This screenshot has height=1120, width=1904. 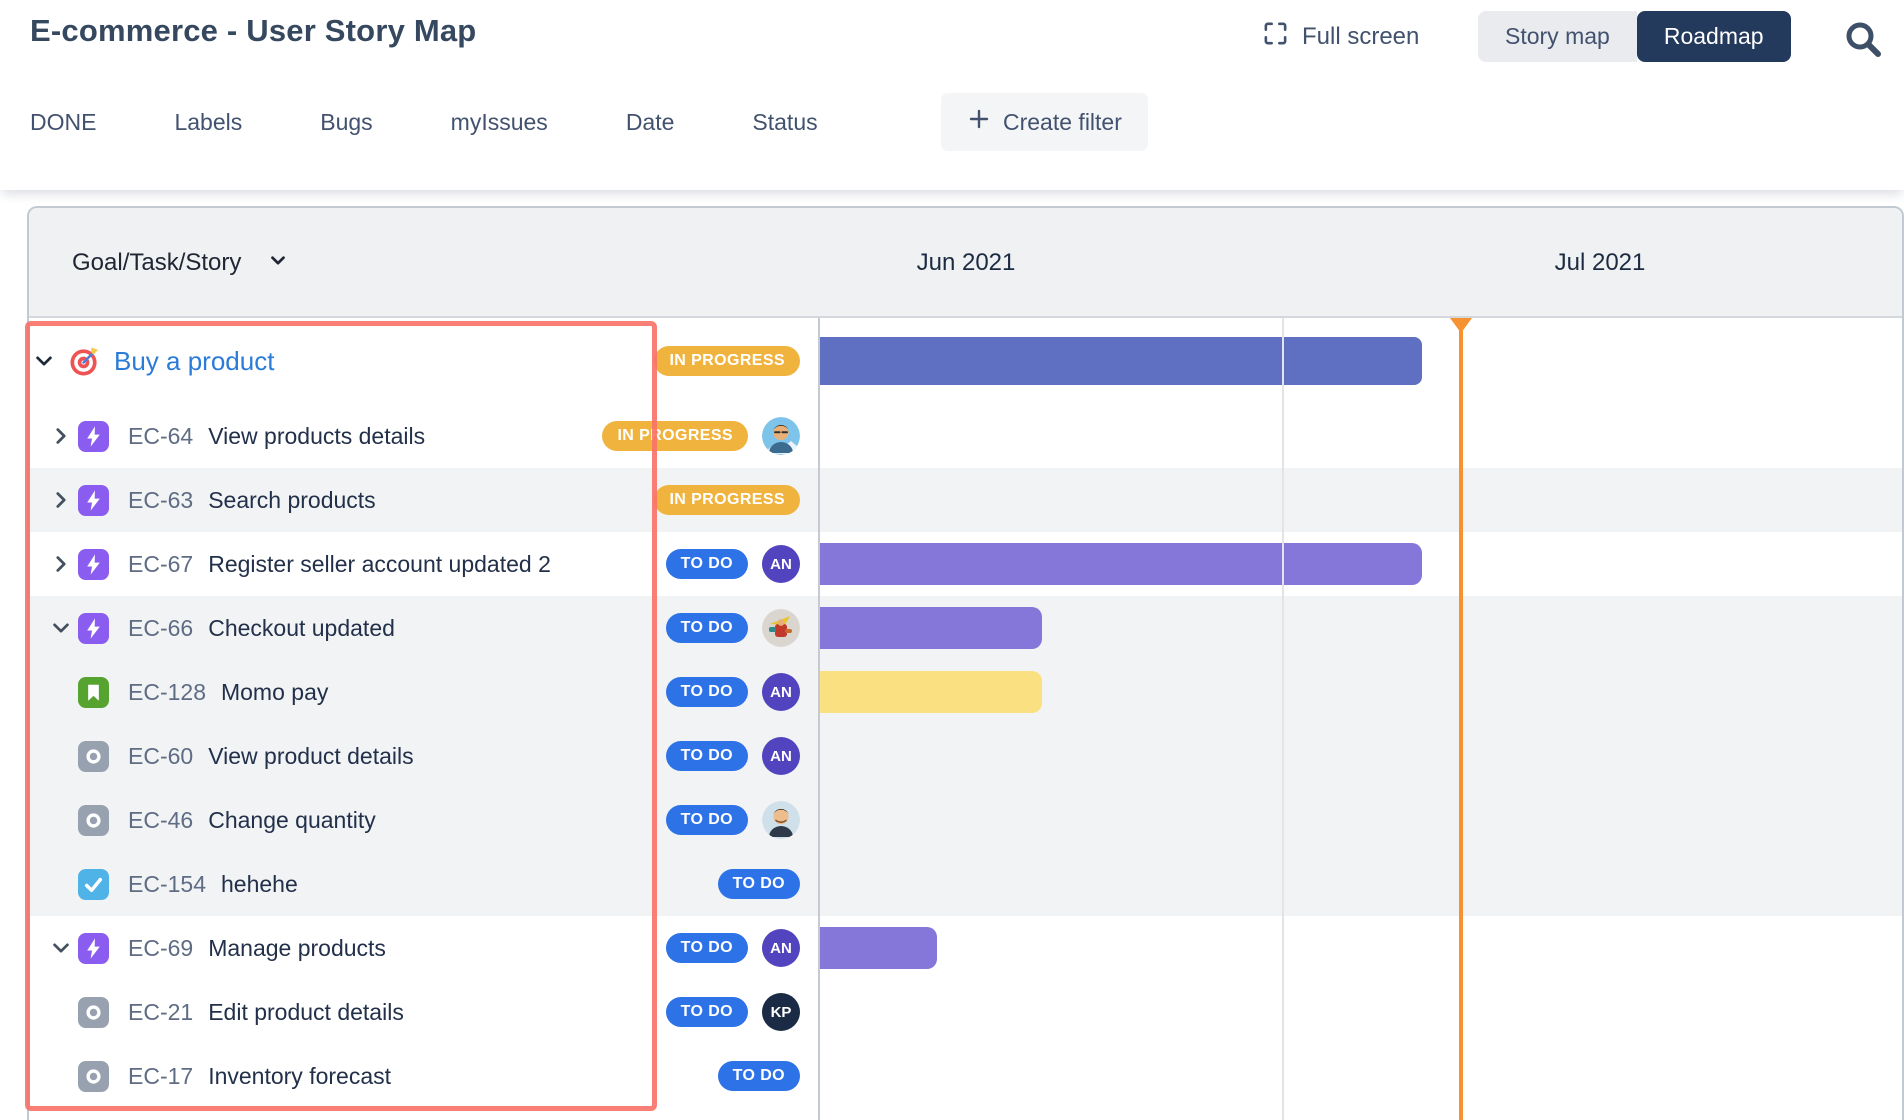 I want to click on issue-row-EC-21: EC-21 Edit product details TO DO KP, so click(x=423, y=1012).